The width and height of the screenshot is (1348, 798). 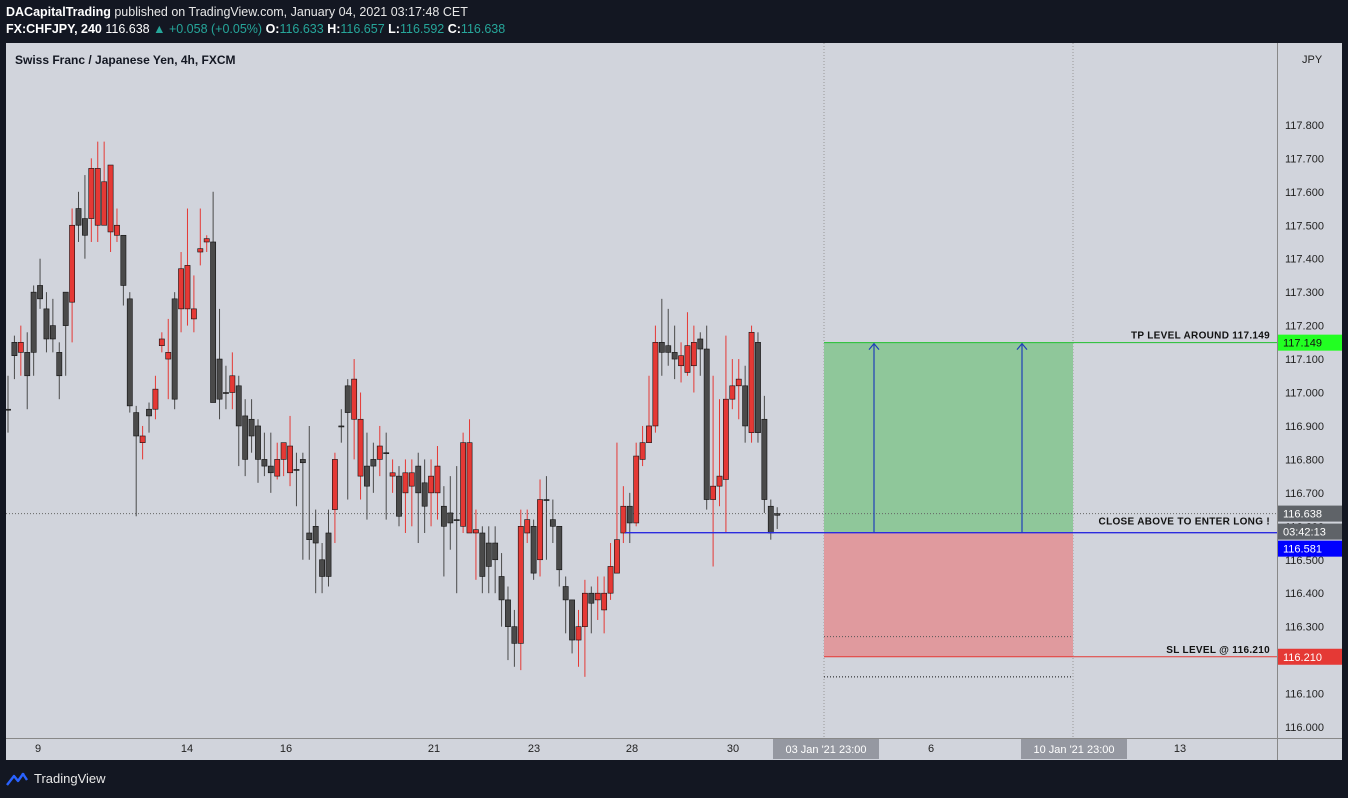 What do you see at coordinates (1304, 533) in the screenshot?
I see `countdown-label: 03:42:13` at bounding box center [1304, 533].